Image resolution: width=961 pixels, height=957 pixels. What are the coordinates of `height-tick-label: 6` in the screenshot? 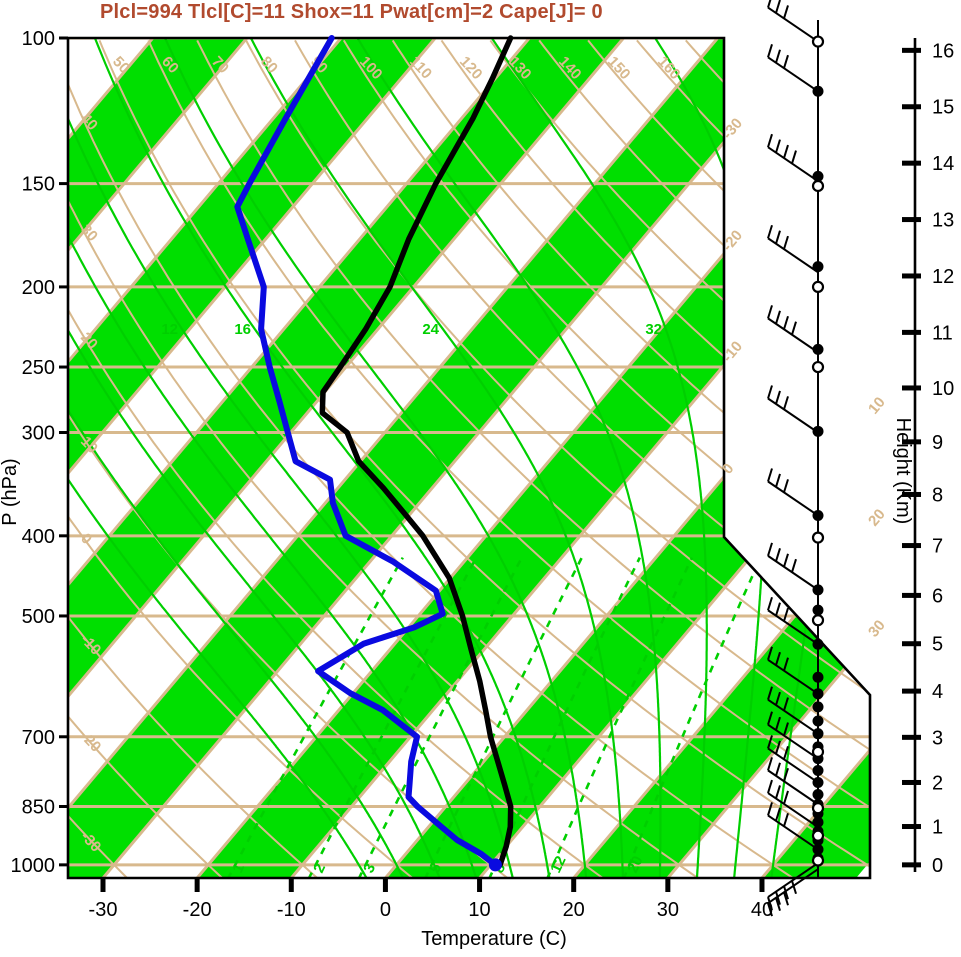 It's located at (937, 596).